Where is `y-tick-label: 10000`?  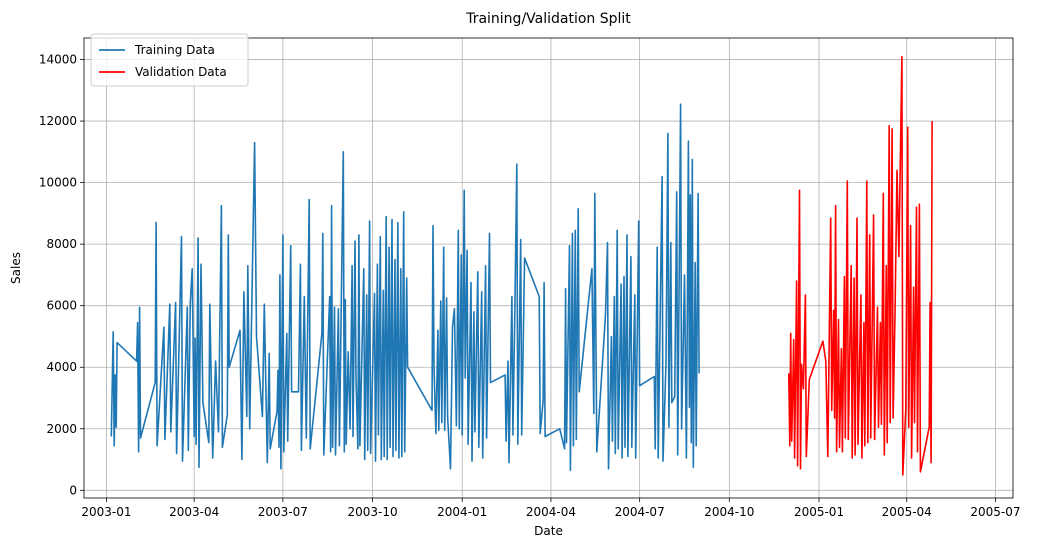
y-tick-label: 10000 is located at coordinates (58, 183).